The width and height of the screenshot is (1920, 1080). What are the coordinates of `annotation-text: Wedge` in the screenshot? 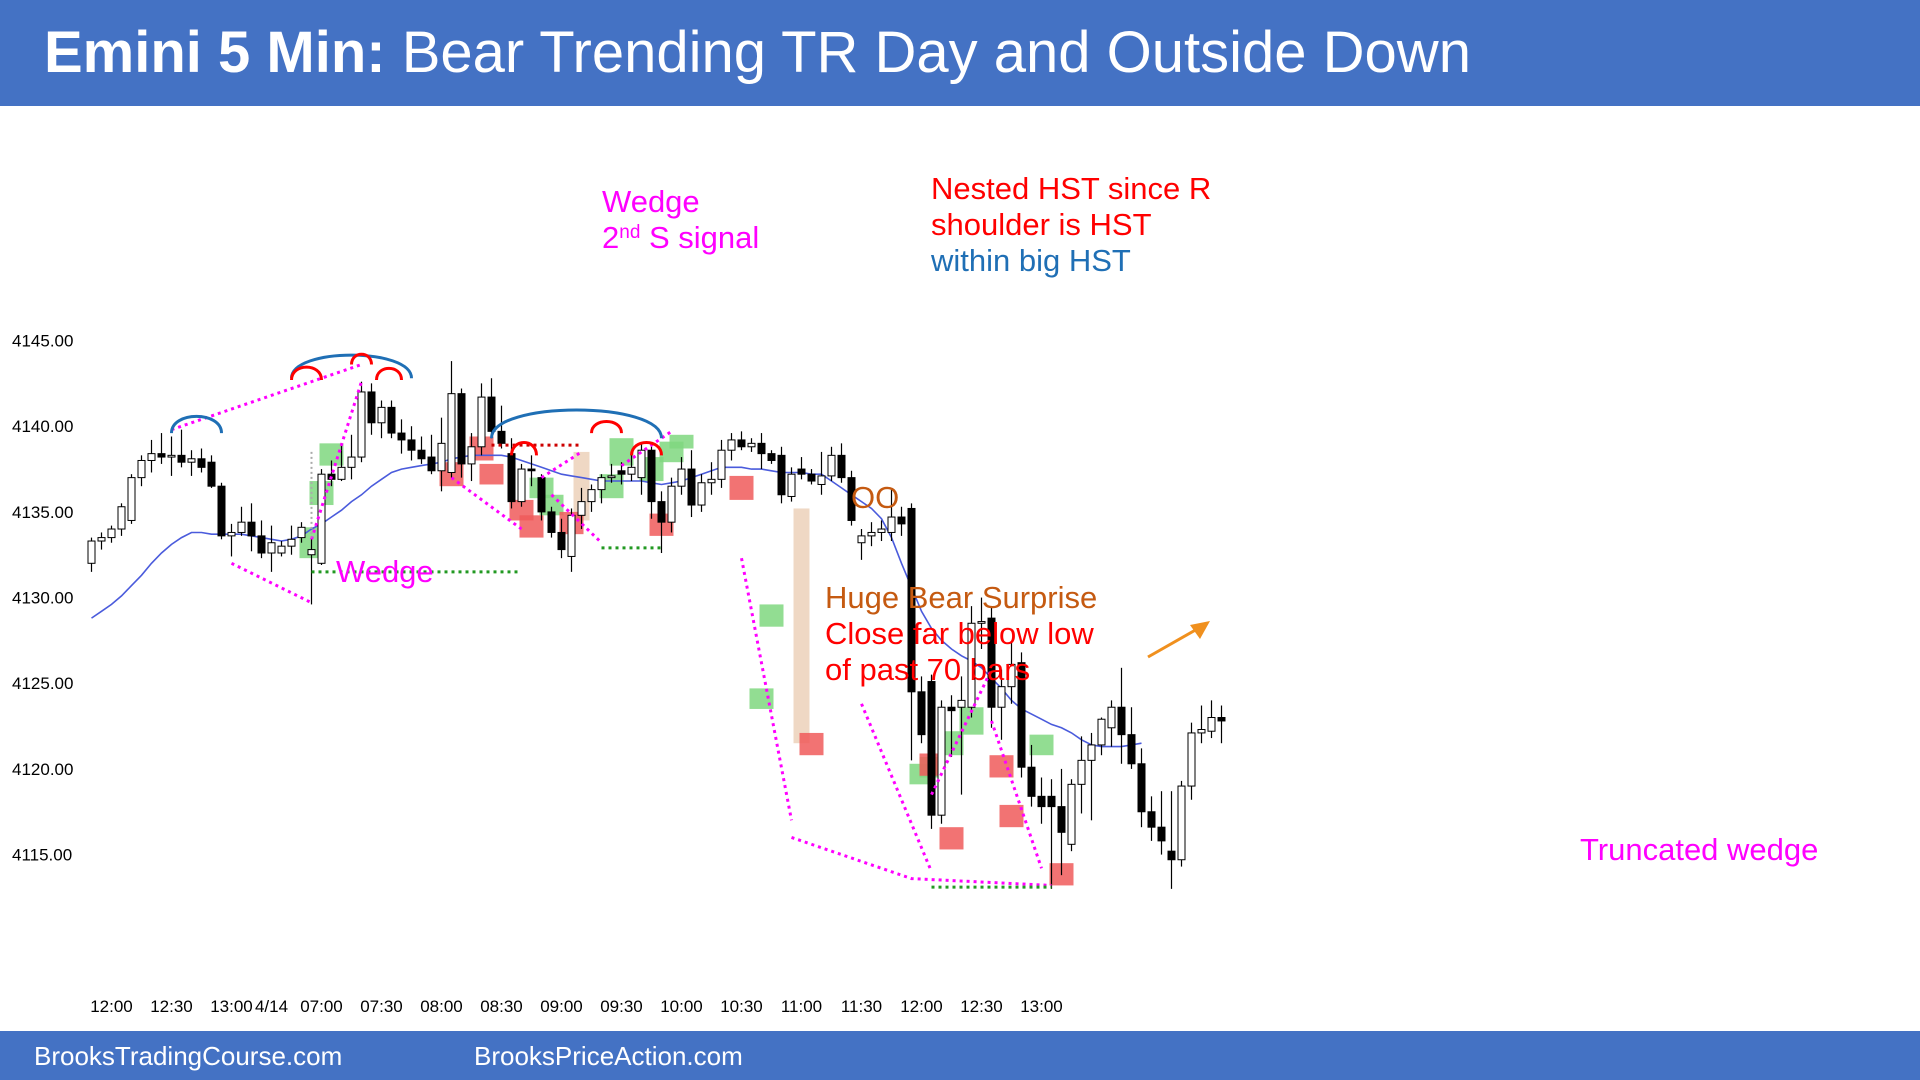 It's located at (651, 201).